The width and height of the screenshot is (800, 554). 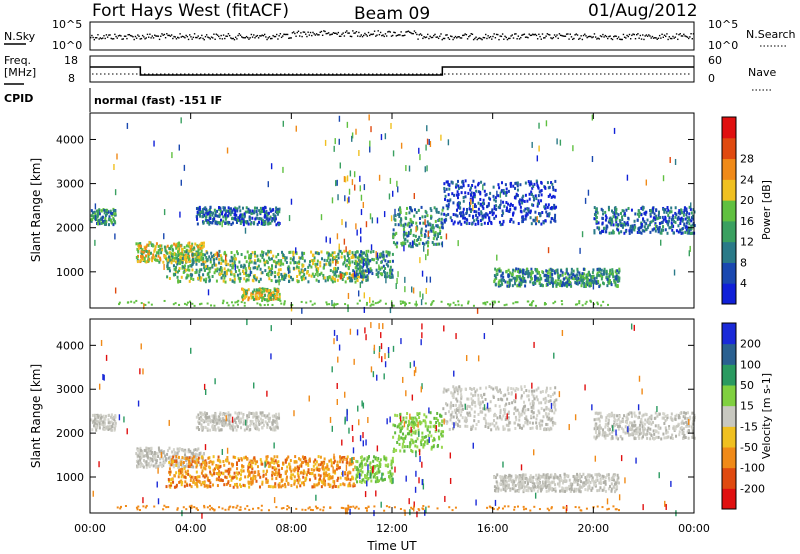 I want to click on colorbar-tick-label: 28, so click(x=747, y=159).